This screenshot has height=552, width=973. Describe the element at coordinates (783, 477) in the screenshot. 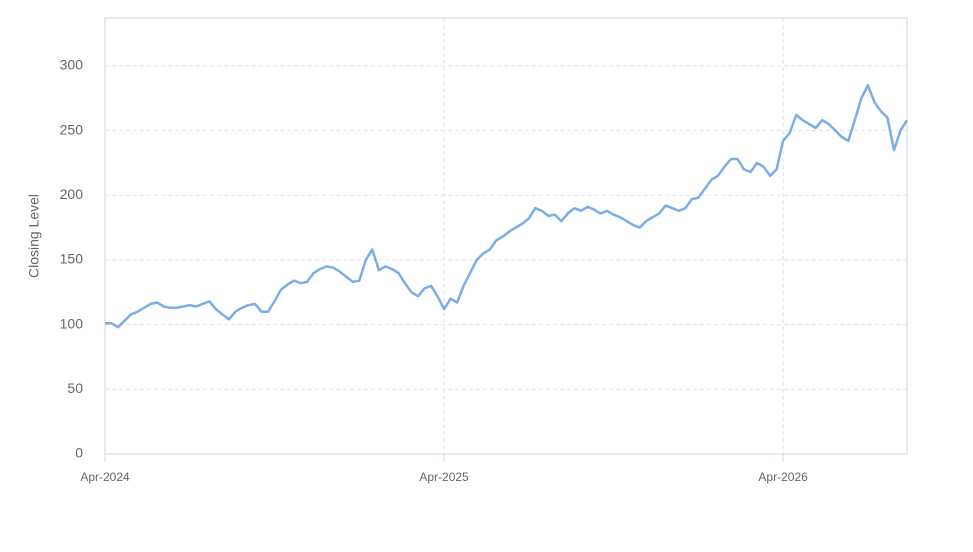

I see `x-tick-label: Apr-2026` at that location.